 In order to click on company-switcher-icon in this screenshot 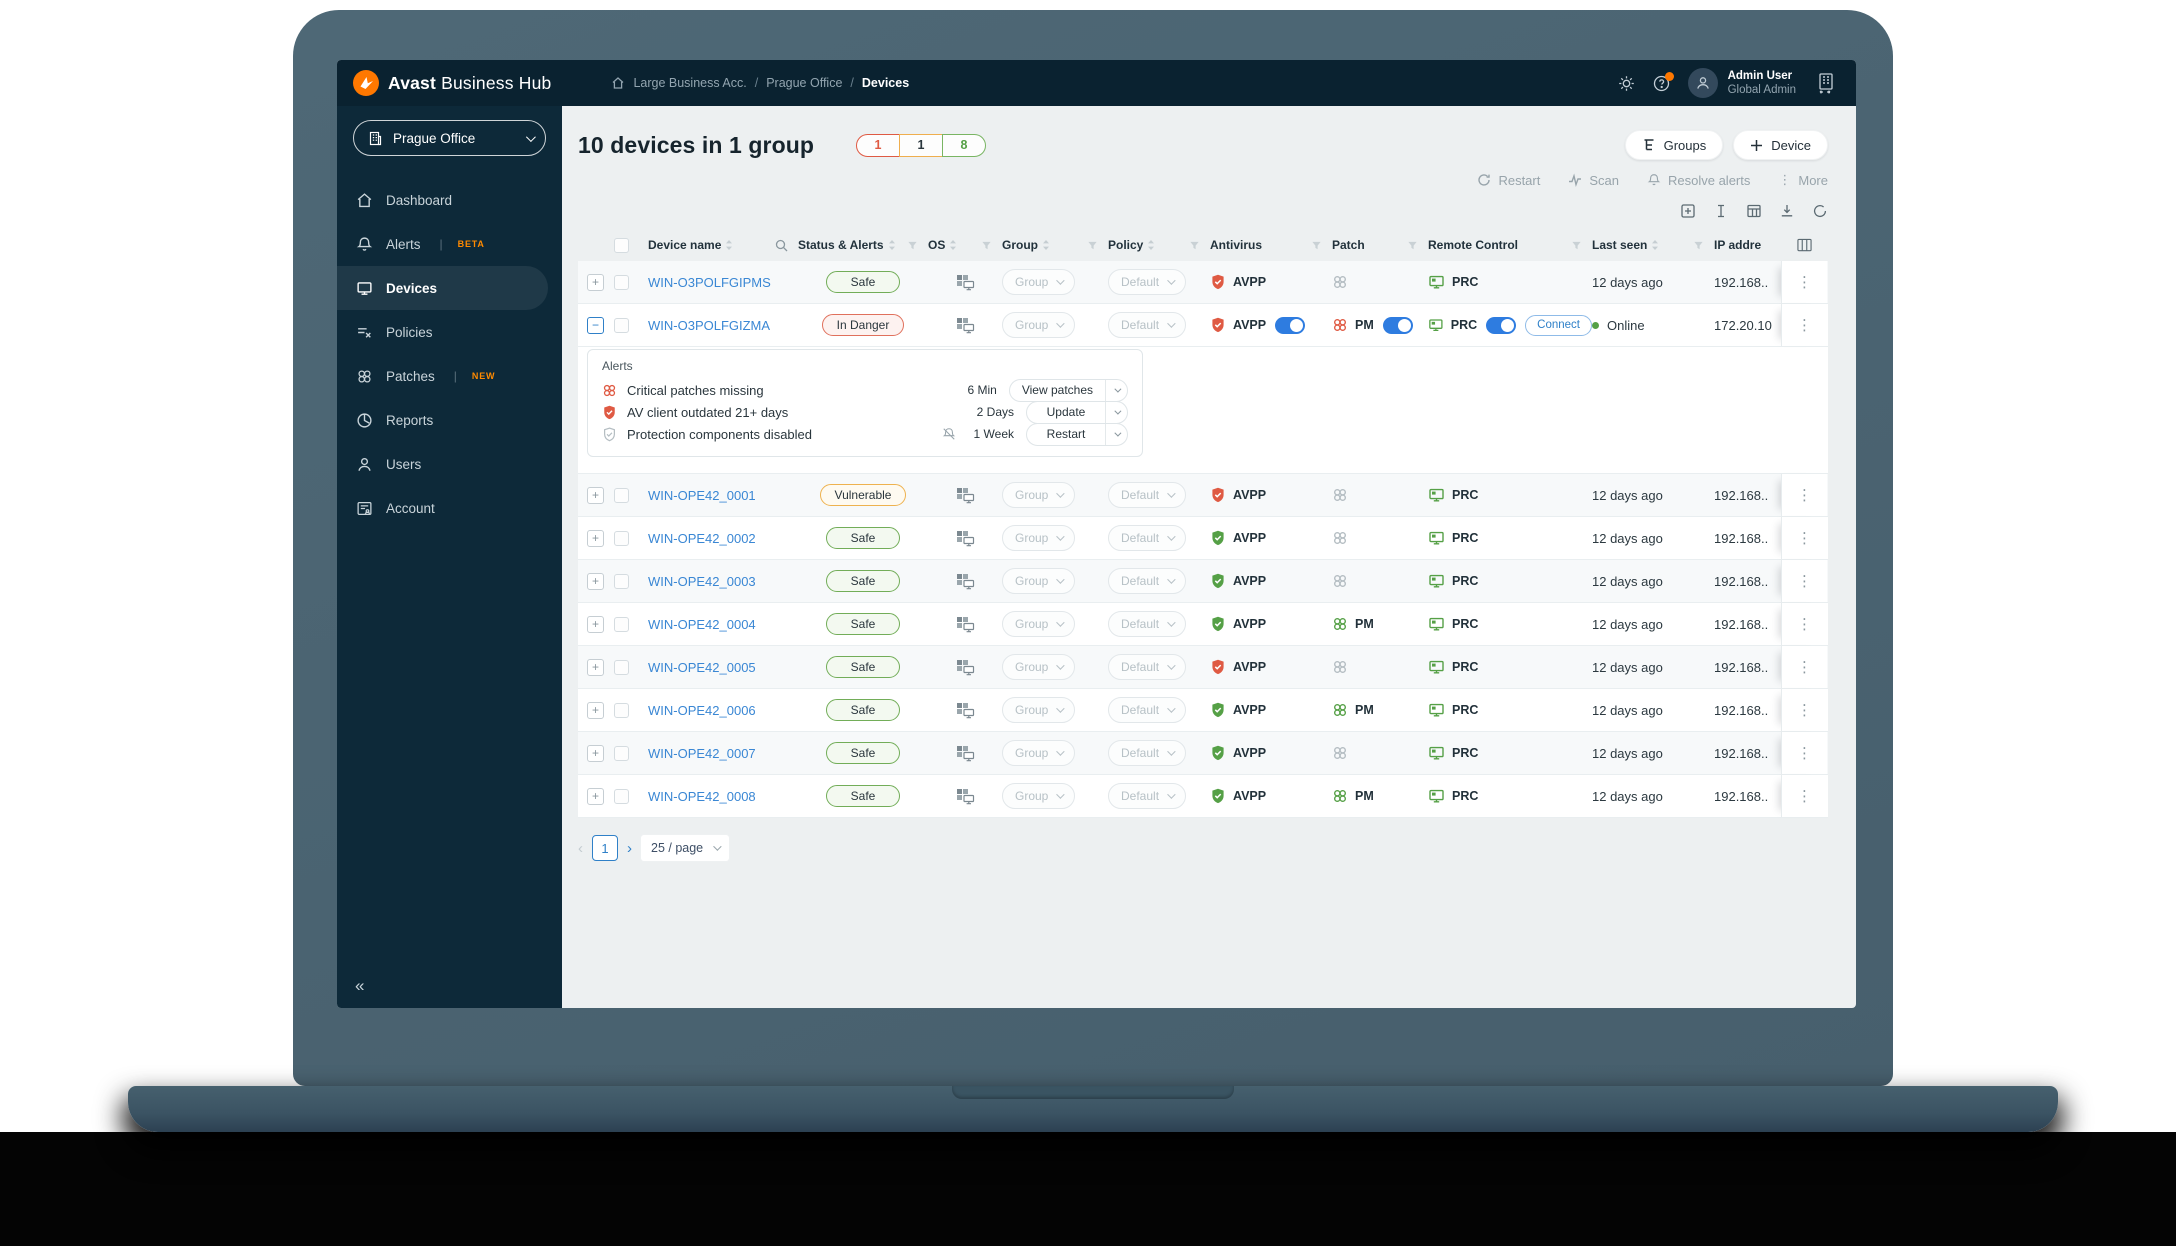, I will do `click(1826, 83)`.